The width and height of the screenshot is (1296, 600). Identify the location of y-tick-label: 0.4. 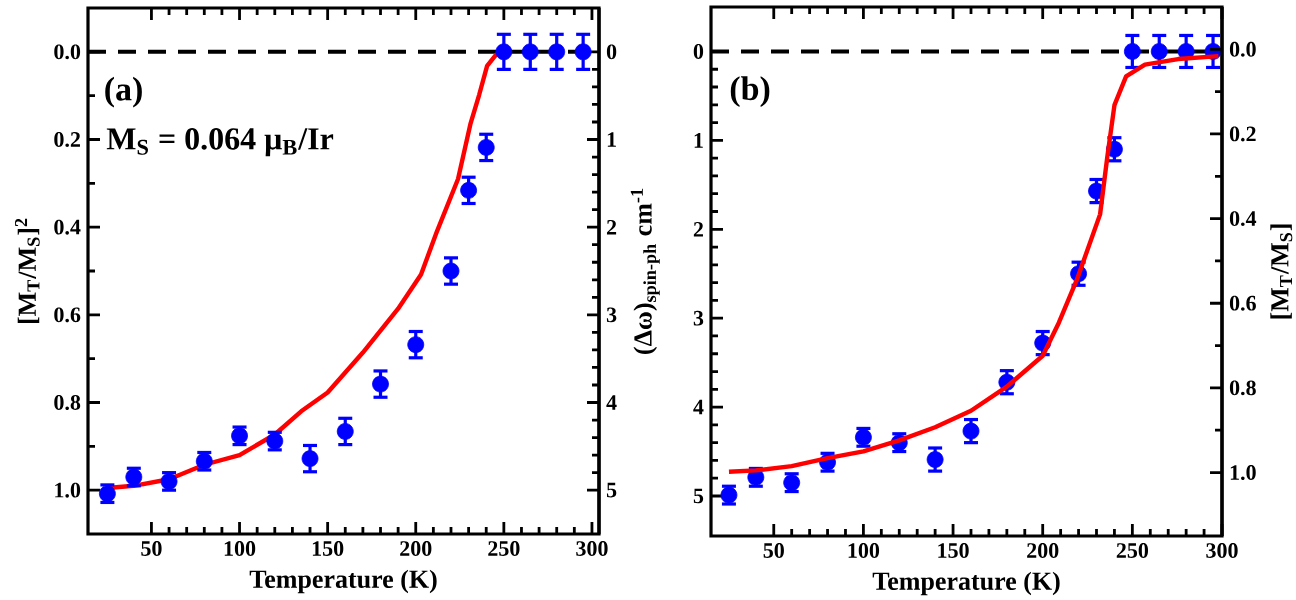
(67, 227).